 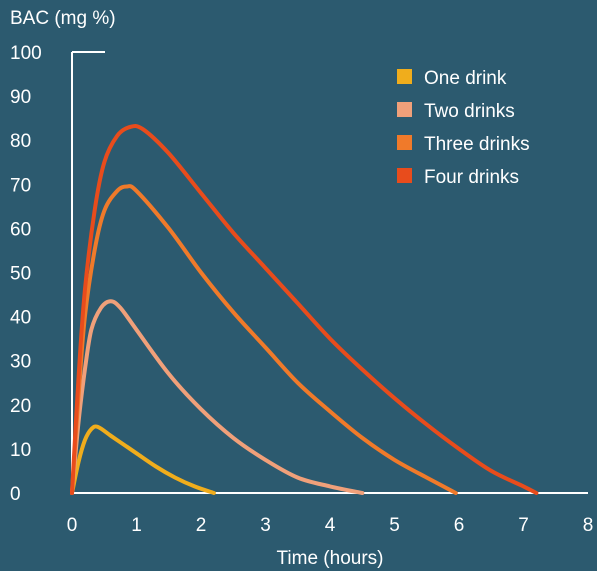 What do you see at coordinates (26, 53) in the screenshot?
I see `y-tick-label: 100` at bounding box center [26, 53].